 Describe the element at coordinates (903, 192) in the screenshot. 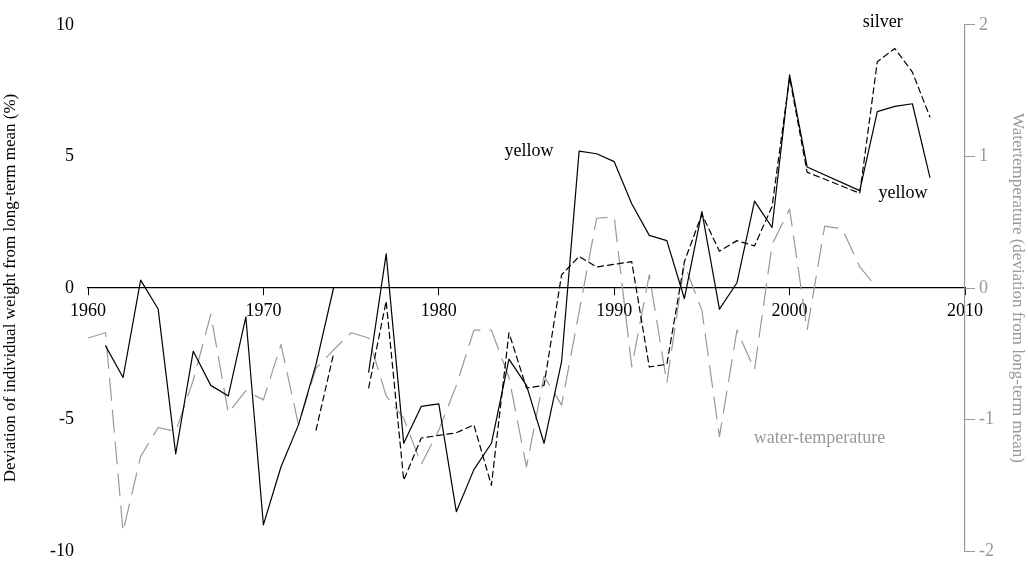

I see `annotation: yellow` at that location.